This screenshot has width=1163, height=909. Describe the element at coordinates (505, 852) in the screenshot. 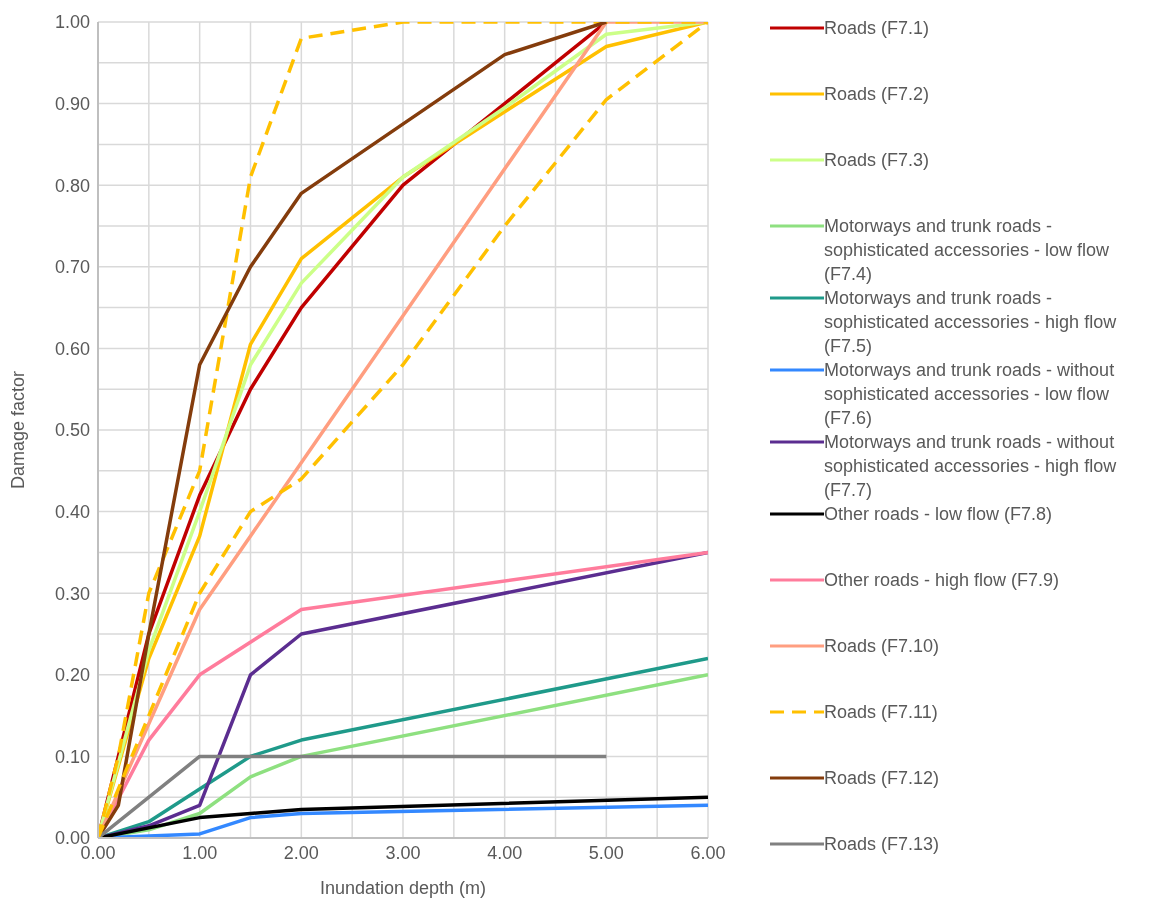

I see `x-tick-label: 4.00` at that location.